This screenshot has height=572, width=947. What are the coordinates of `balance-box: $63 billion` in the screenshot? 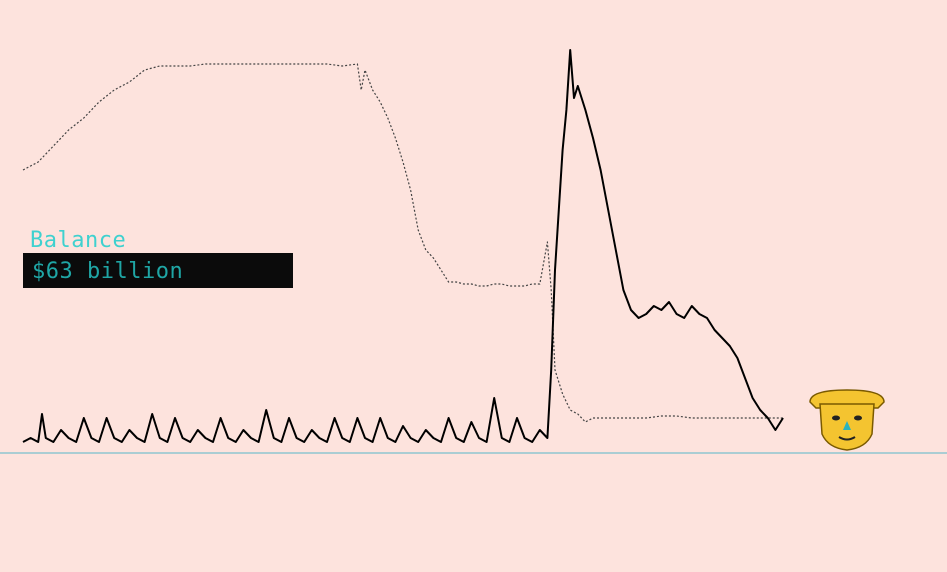 It's located at (158, 270).